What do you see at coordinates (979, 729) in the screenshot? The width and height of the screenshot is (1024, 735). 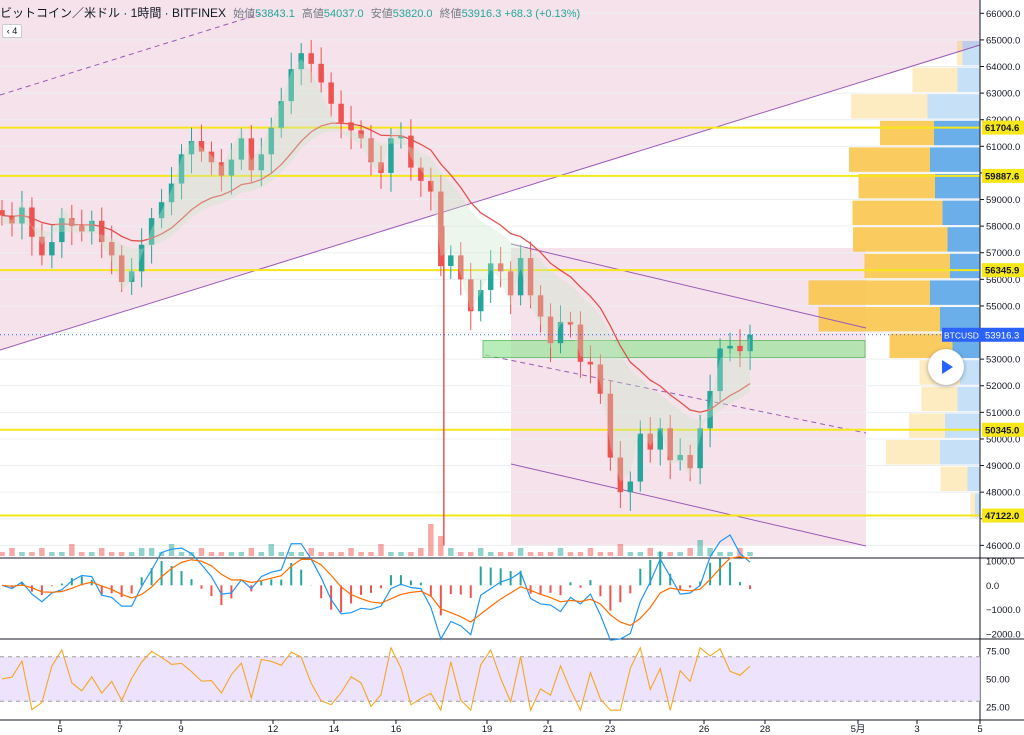 I see `time-tick-label-13: 5` at bounding box center [979, 729].